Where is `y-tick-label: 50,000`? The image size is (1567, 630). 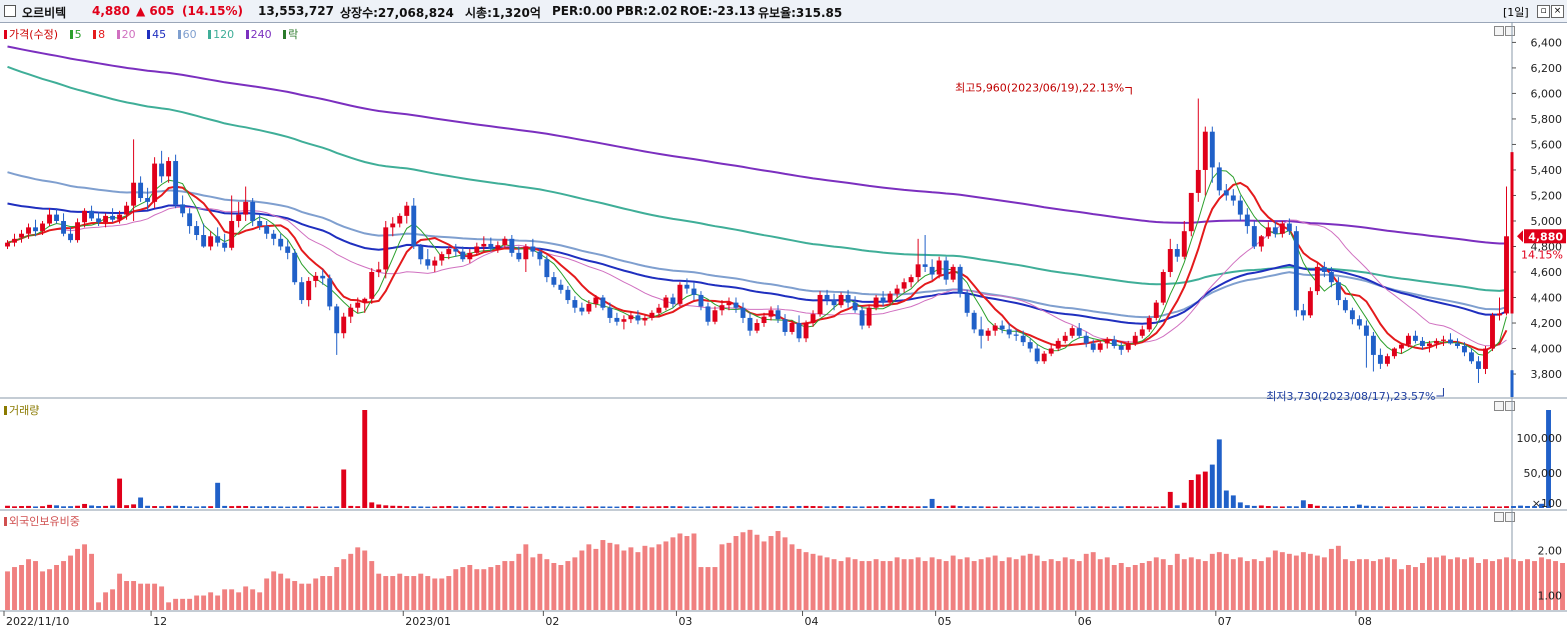
y-tick-label: 50,000 is located at coordinates (1543, 473).